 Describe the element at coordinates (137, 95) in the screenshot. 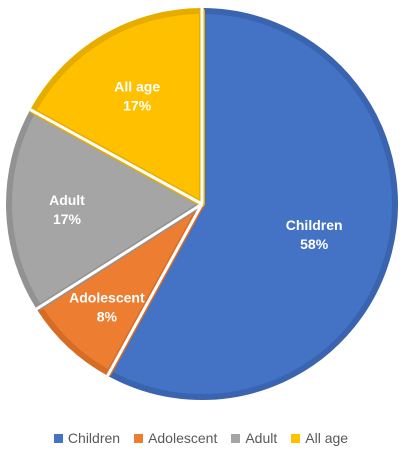

I see `data-label-all-age: All age 17%` at that location.